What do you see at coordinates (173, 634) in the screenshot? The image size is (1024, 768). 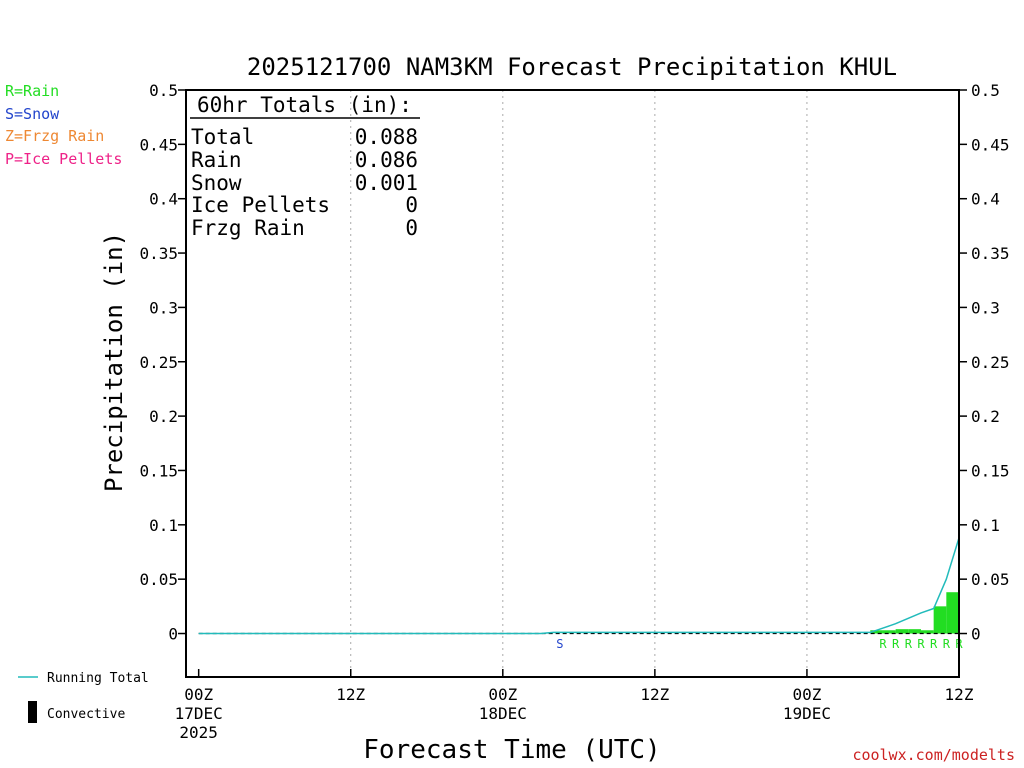 I see `y-tick-label-left: 0` at bounding box center [173, 634].